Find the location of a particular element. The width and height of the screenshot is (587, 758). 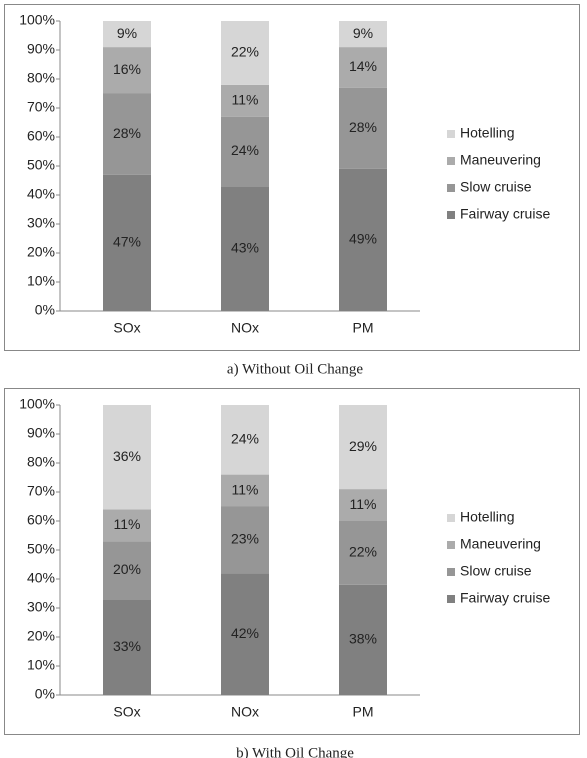

data-label: 23% is located at coordinates (245, 539).